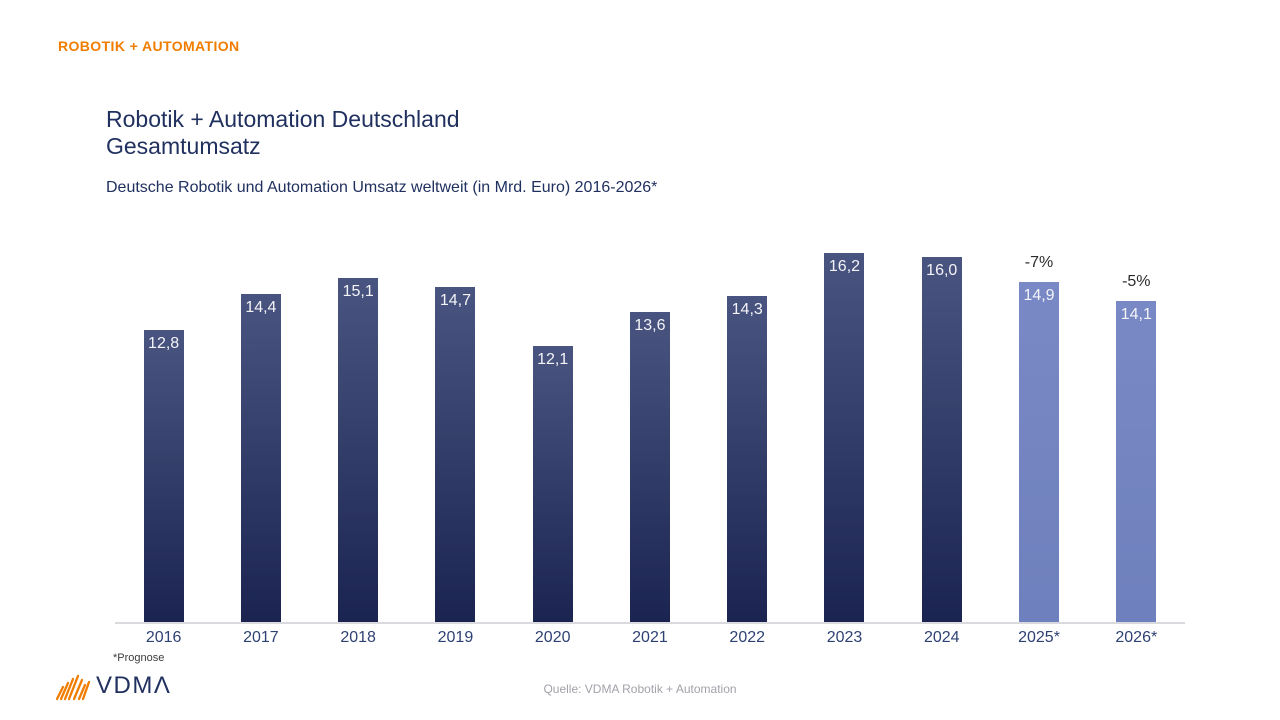  Describe the element at coordinates (844, 637) in the screenshot. I see `axis-category-label: 2023` at that location.